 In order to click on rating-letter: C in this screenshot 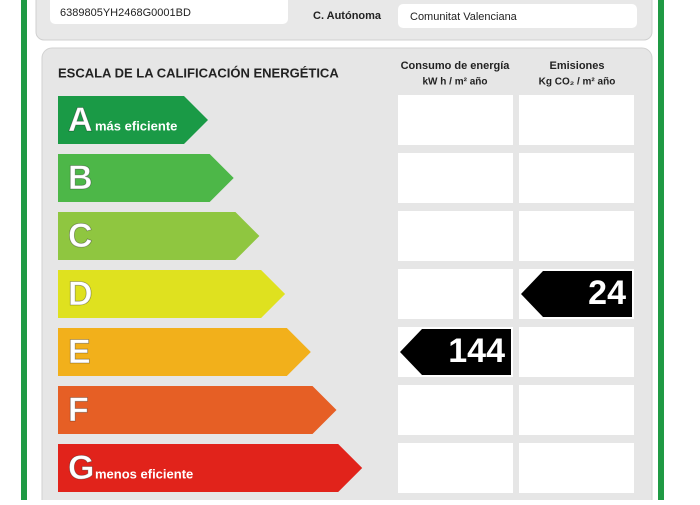, I will do `click(80, 236)`.